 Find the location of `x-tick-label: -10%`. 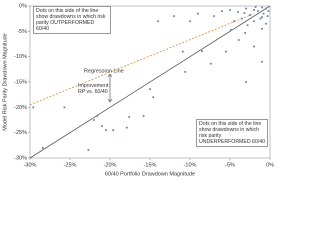

x-tick-label: -10% is located at coordinates (190, 165).